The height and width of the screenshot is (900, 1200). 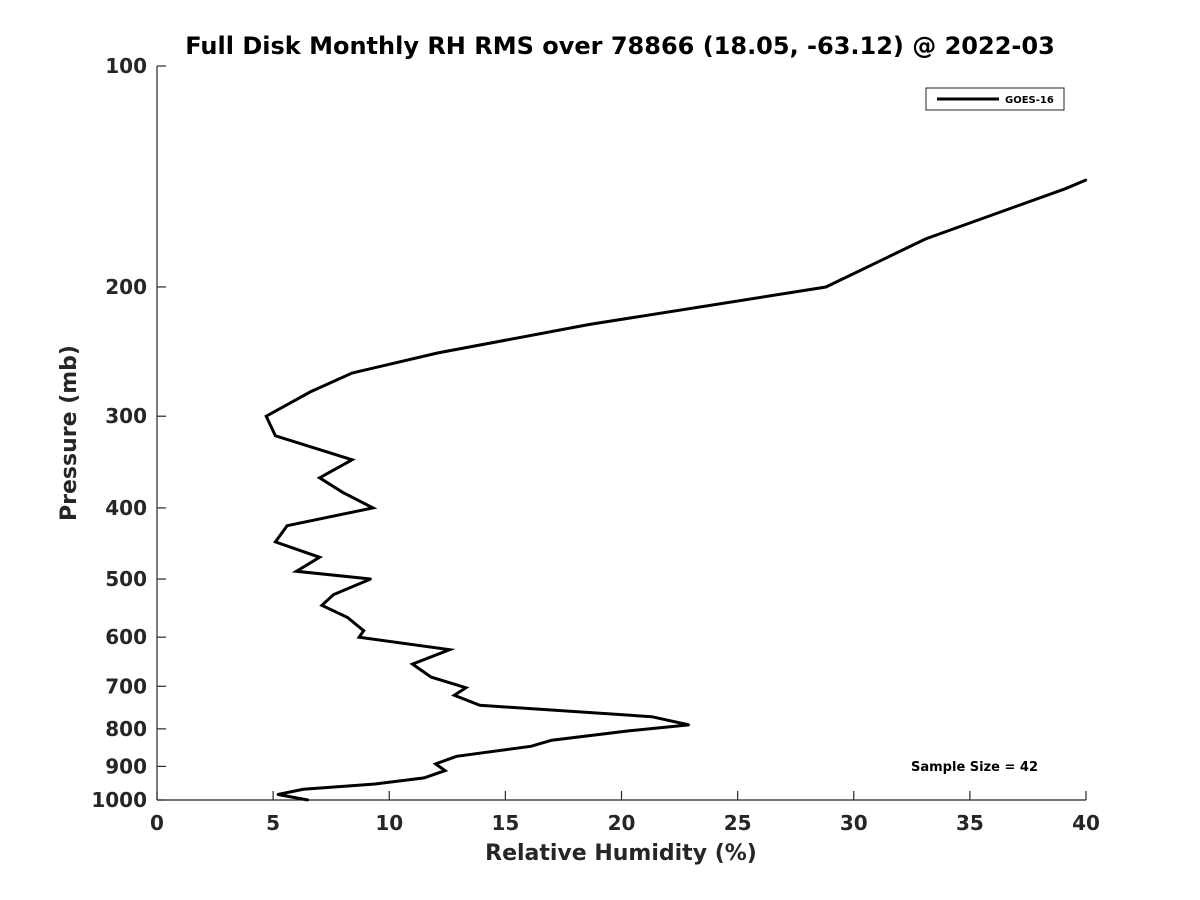 What do you see at coordinates (995, 99) in the screenshot?
I see `legend: GOES-16` at bounding box center [995, 99].